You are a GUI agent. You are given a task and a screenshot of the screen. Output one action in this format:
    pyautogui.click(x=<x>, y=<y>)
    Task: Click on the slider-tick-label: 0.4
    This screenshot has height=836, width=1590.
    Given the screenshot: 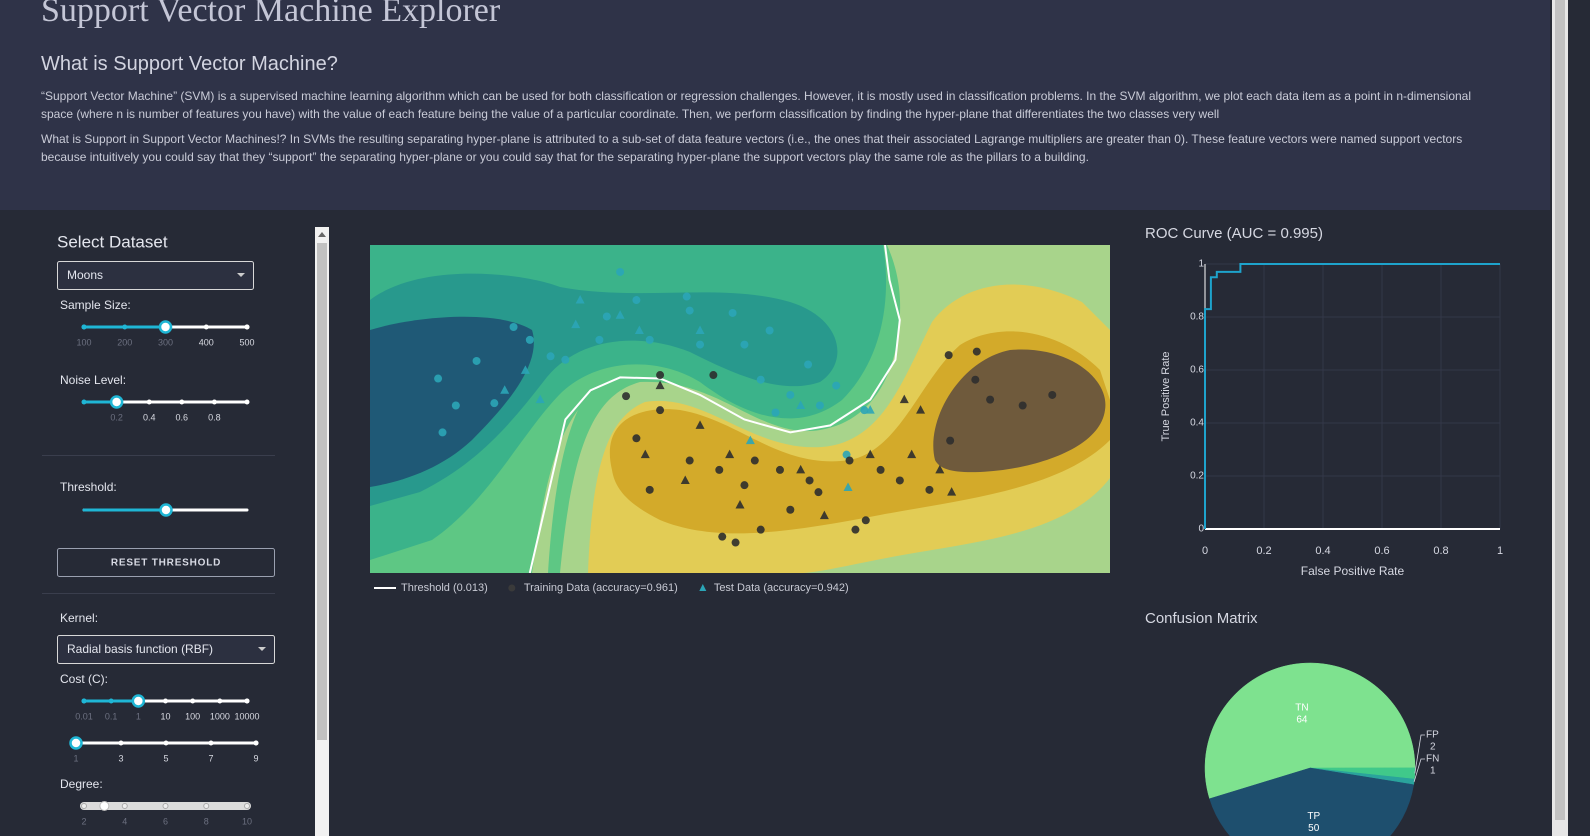 What is the action you would take?
    pyautogui.click(x=149, y=417)
    